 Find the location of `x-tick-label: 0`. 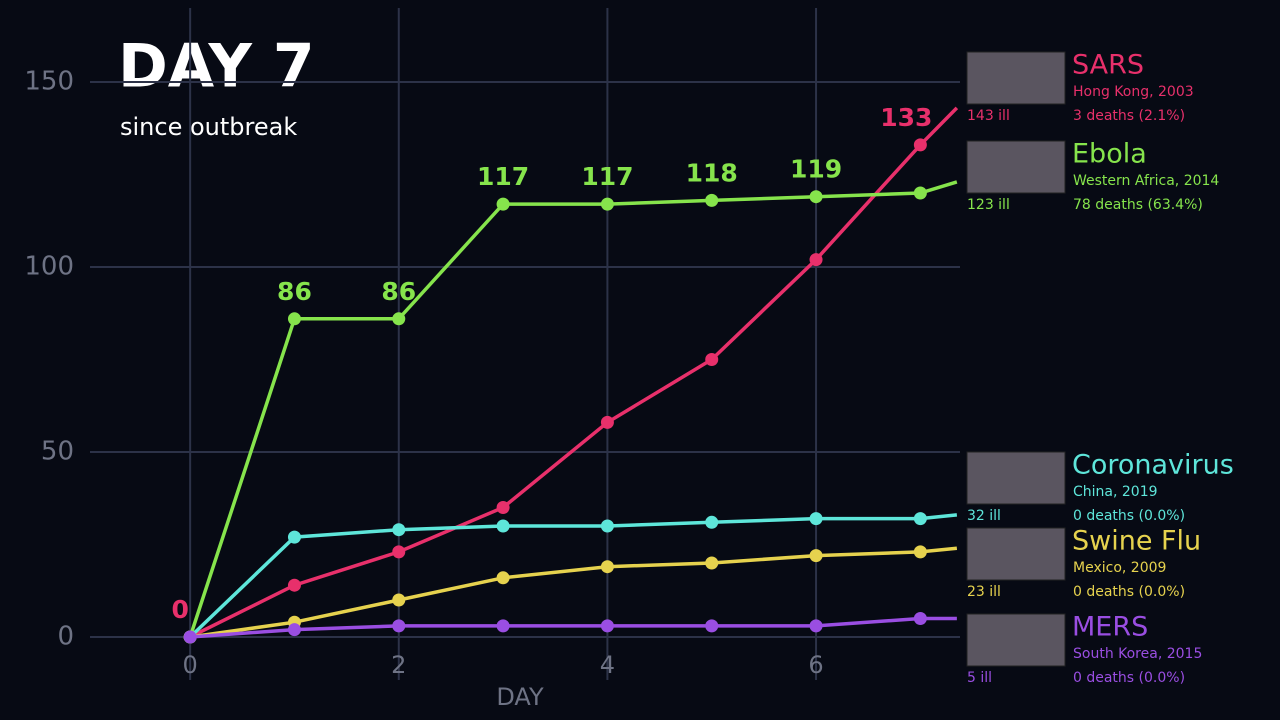

x-tick-label: 0 is located at coordinates (190, 665).